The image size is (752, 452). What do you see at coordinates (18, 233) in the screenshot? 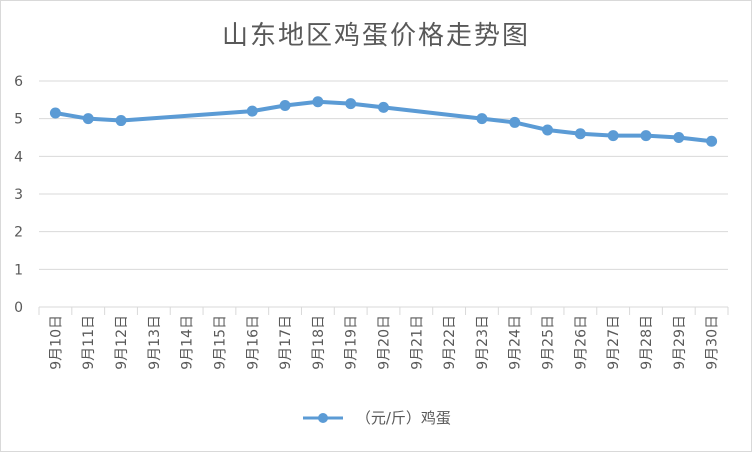
I see `y-tick-label: 2` at bounding box center [18, 233].